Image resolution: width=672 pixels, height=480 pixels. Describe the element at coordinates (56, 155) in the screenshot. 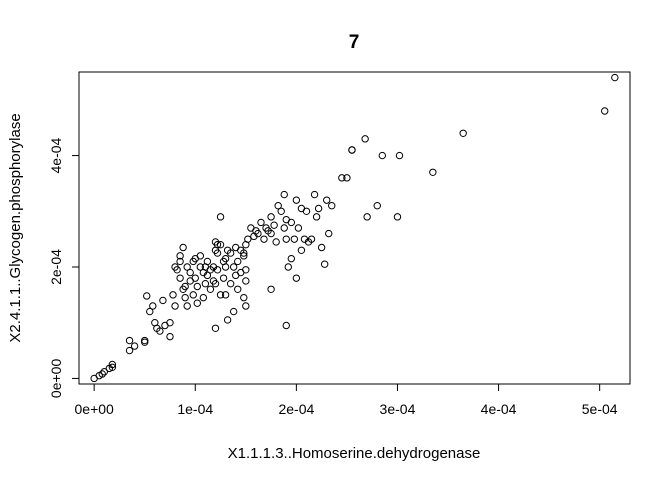

I see `y-tick-label: 4e-04` at that location.